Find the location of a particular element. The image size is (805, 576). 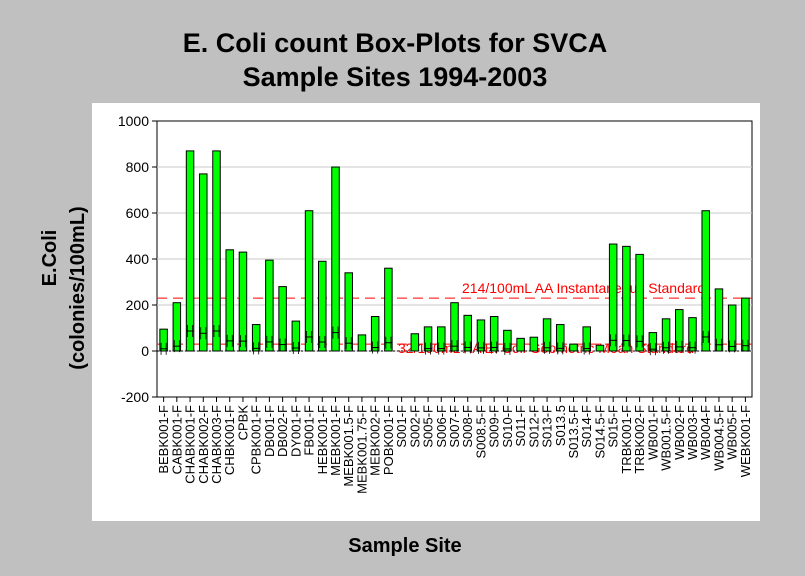

x-category-label: S002-F is located at coordinates (414, 426).